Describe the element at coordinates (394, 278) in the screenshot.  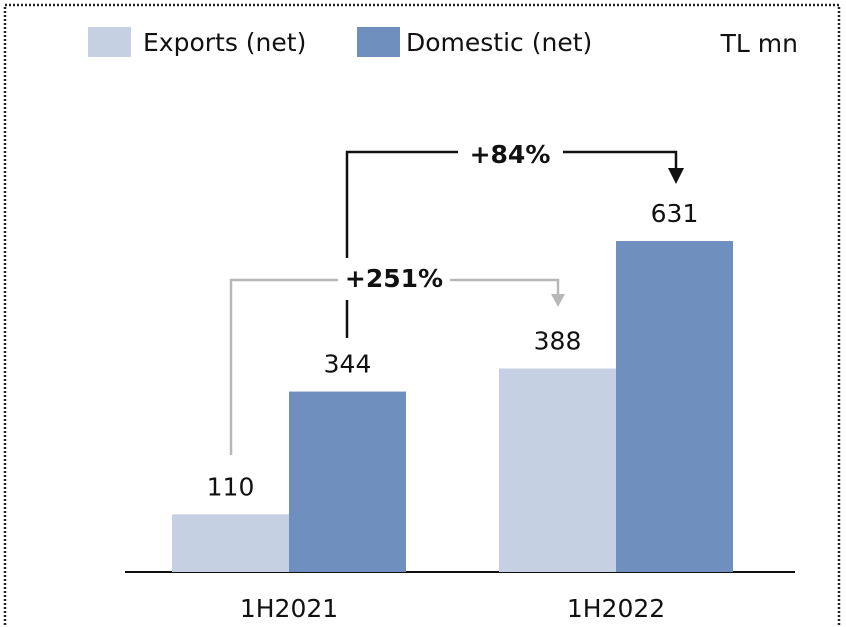
I see `annotation: +251%` at that location.